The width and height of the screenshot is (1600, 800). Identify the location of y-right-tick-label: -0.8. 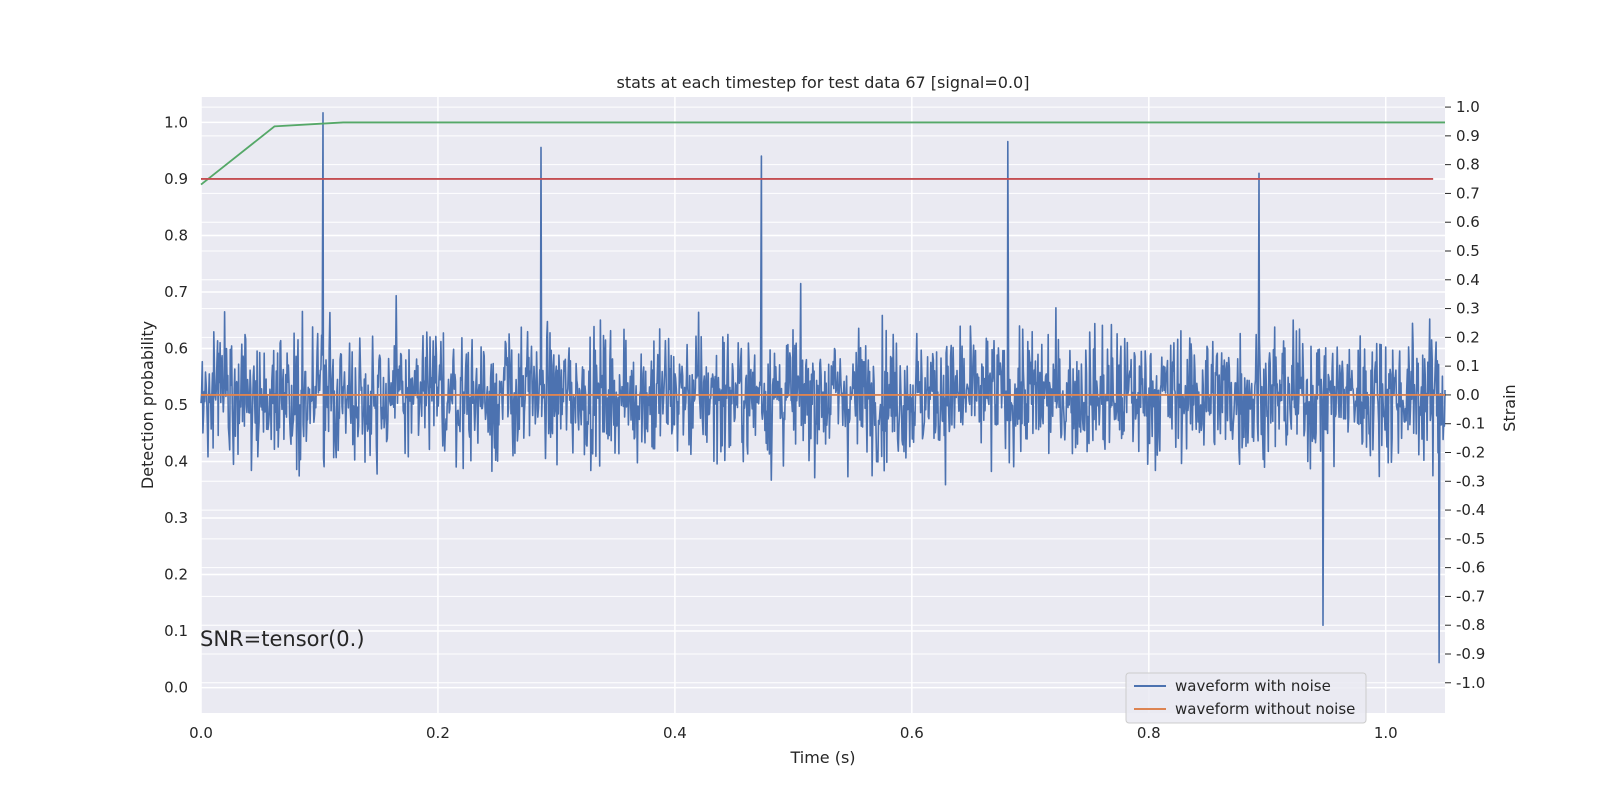
(1470, 625).